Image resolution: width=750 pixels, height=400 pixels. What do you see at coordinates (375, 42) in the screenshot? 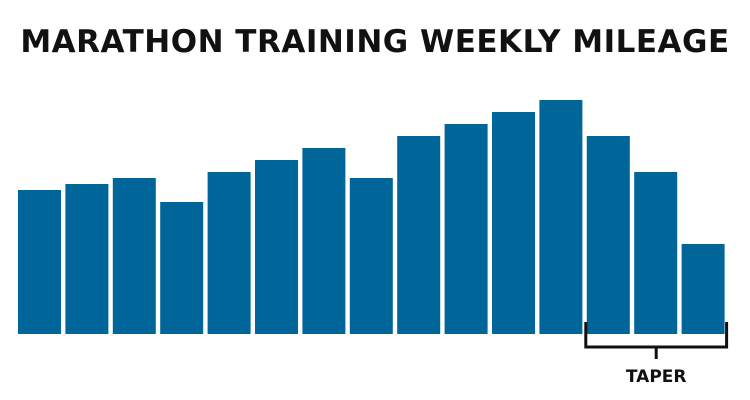
I see `chart-title: MARATHON TRAINING WEEKLY MILEAGE` at bounding box center [375, 42].